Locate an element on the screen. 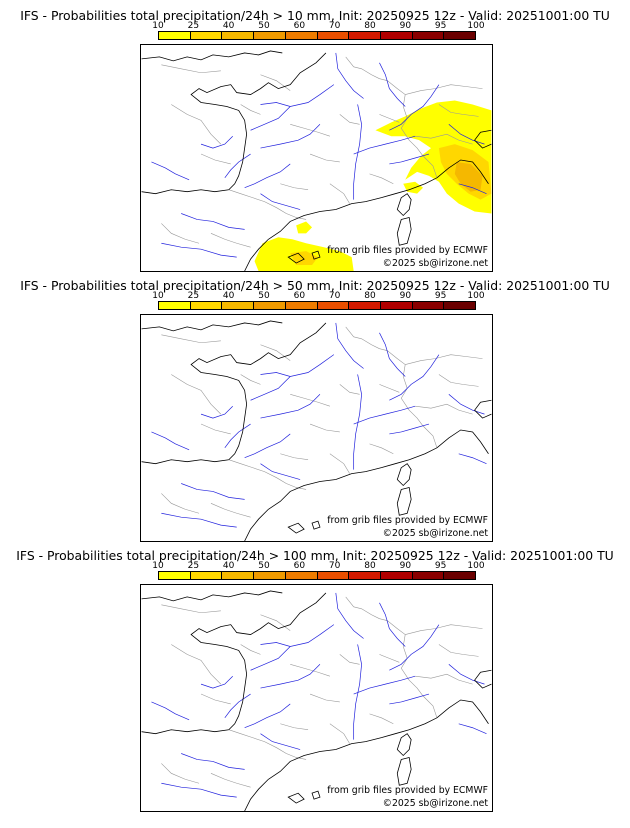 The height and width of the screenshot is (828, 630). colorbar-labels: 10 25 40 50 60 70 80 90 95 100 is located at coordinates (318, 26).